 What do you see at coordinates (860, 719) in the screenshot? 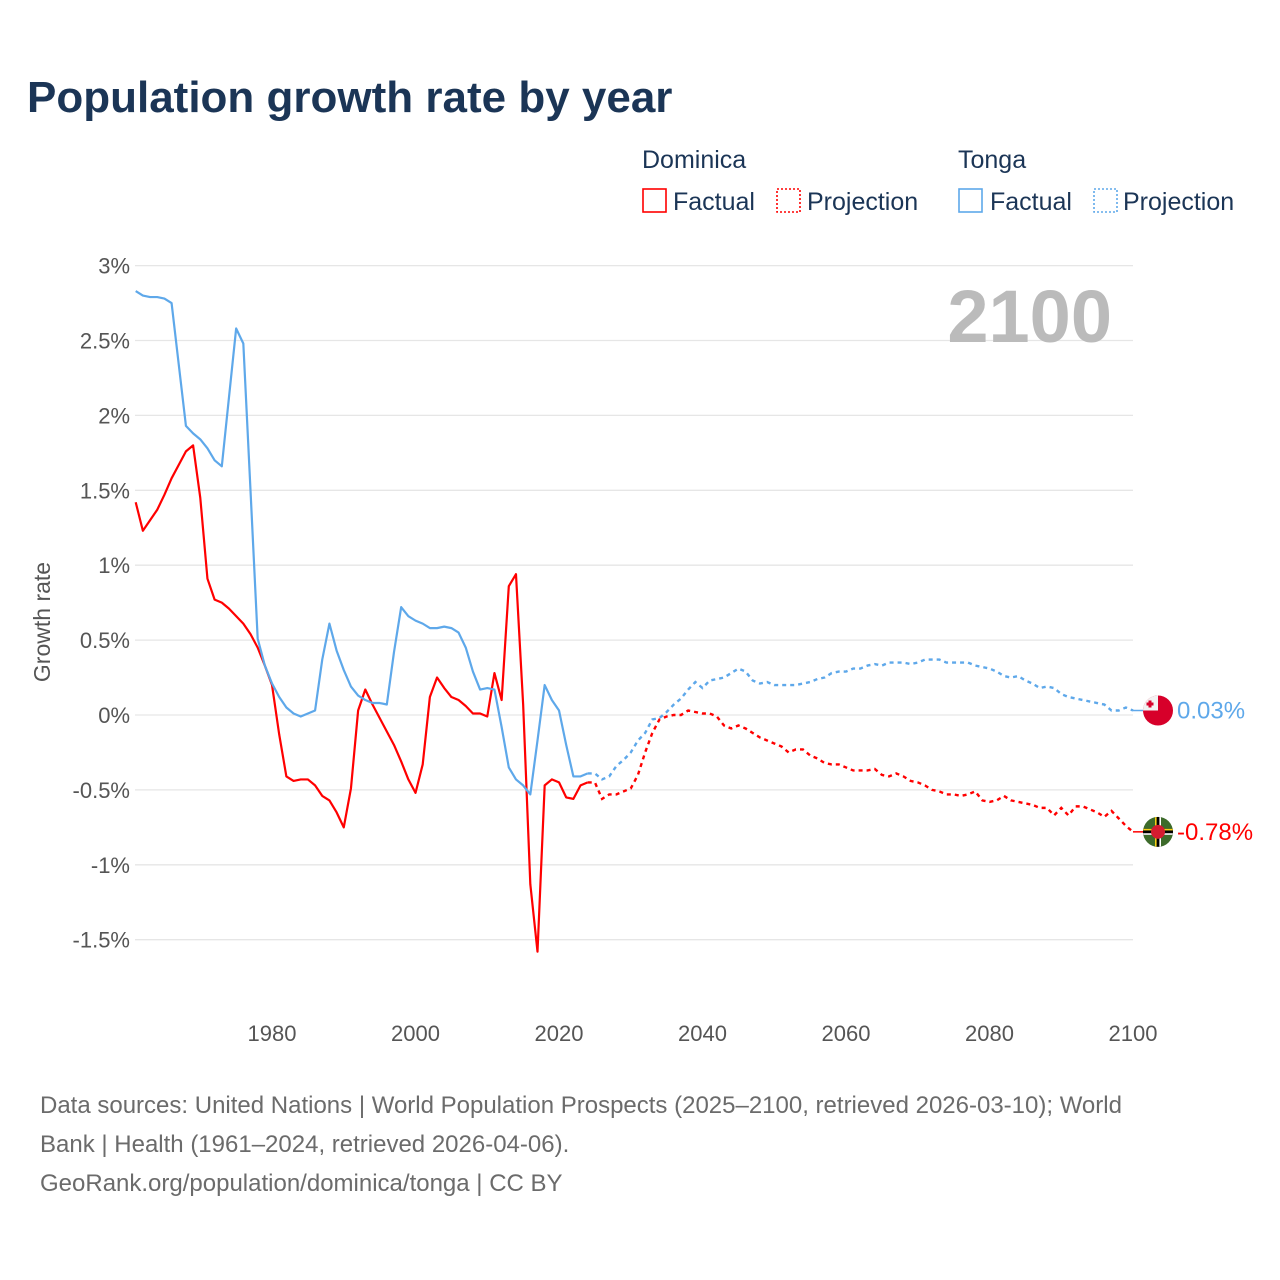
I see `tonga-projection-line` at bounding box center [860, 719].